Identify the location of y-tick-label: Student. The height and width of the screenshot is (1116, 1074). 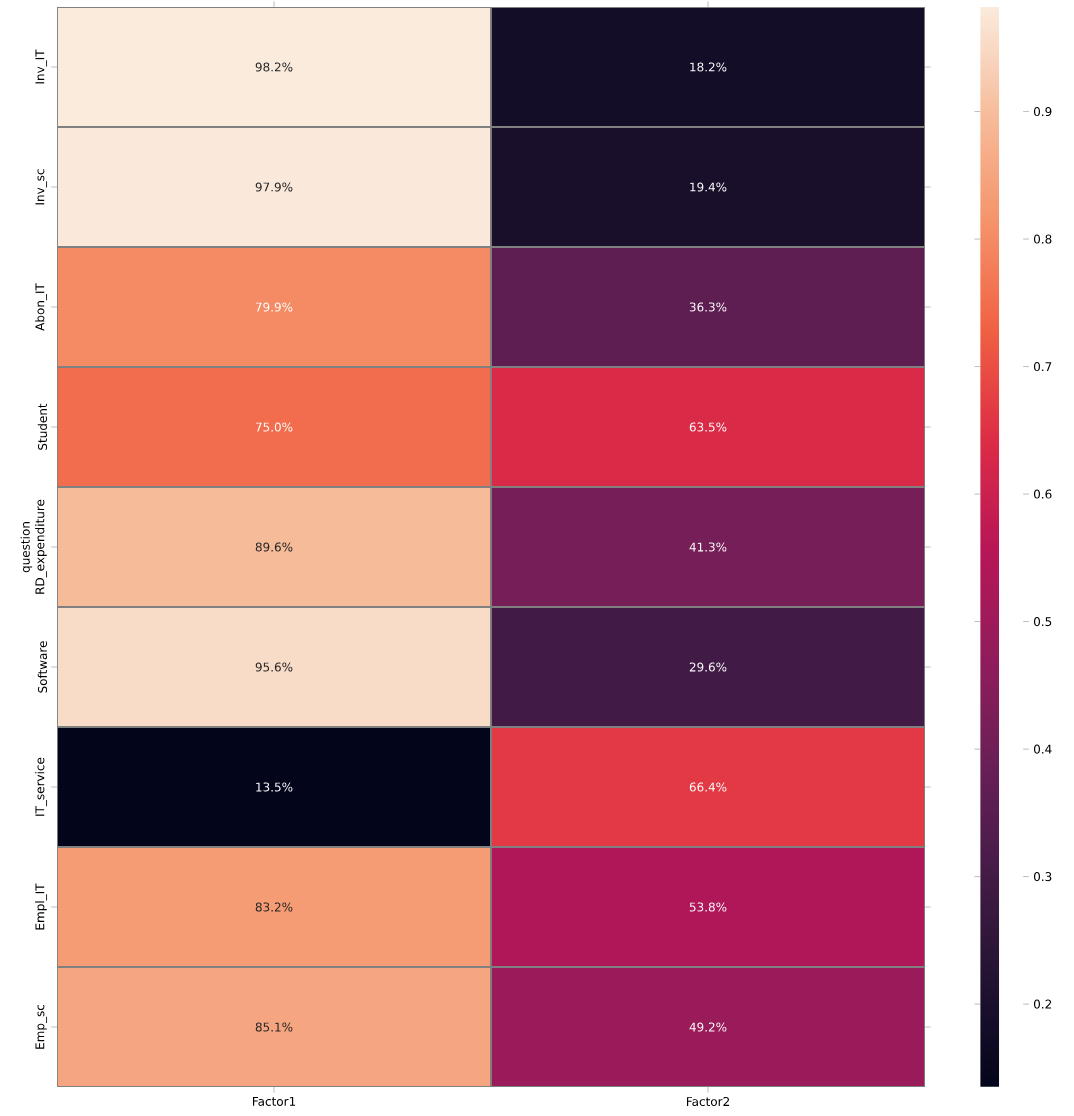
(42, 426).